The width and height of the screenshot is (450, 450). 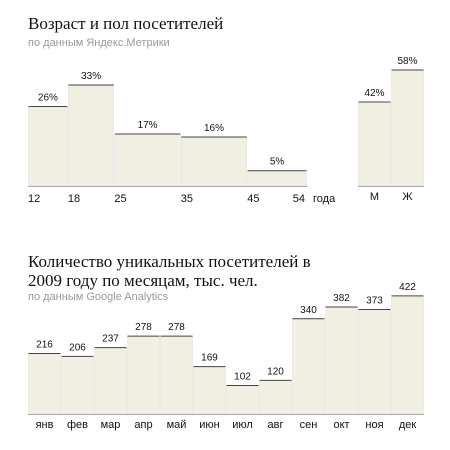 I want to click on chart-title: Возраст и пол посетителей, so click(x=126, y=23).